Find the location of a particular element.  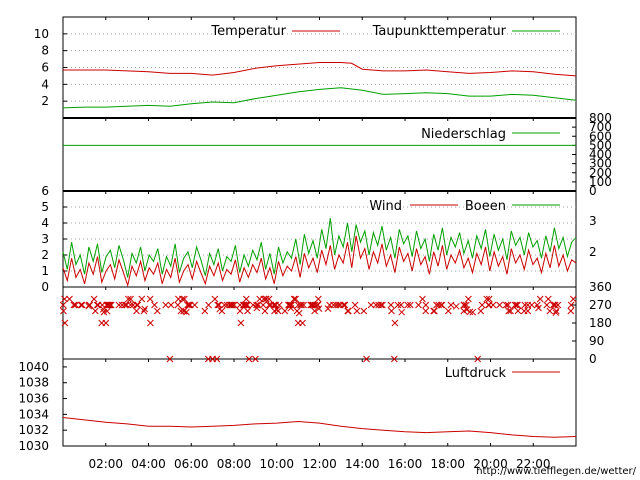

precip-y-tick-label: 400 is located at coordinates (600, 155).